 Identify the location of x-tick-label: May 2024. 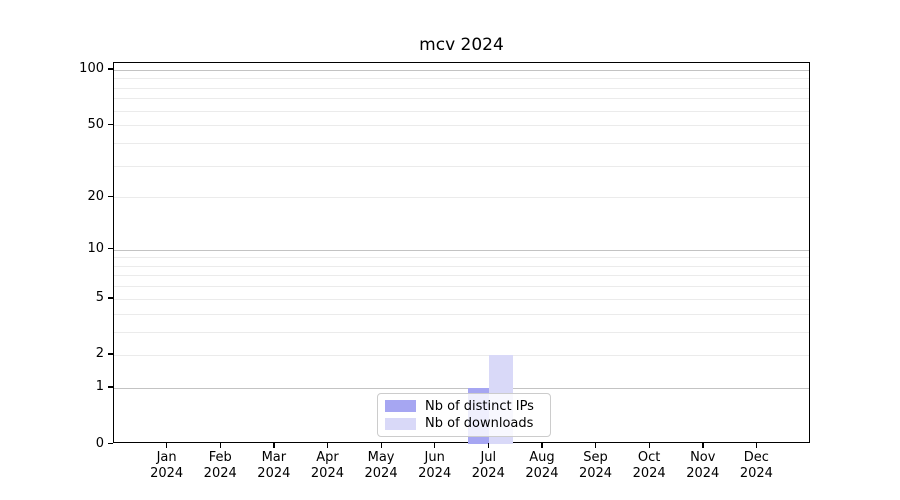
(381, 466).